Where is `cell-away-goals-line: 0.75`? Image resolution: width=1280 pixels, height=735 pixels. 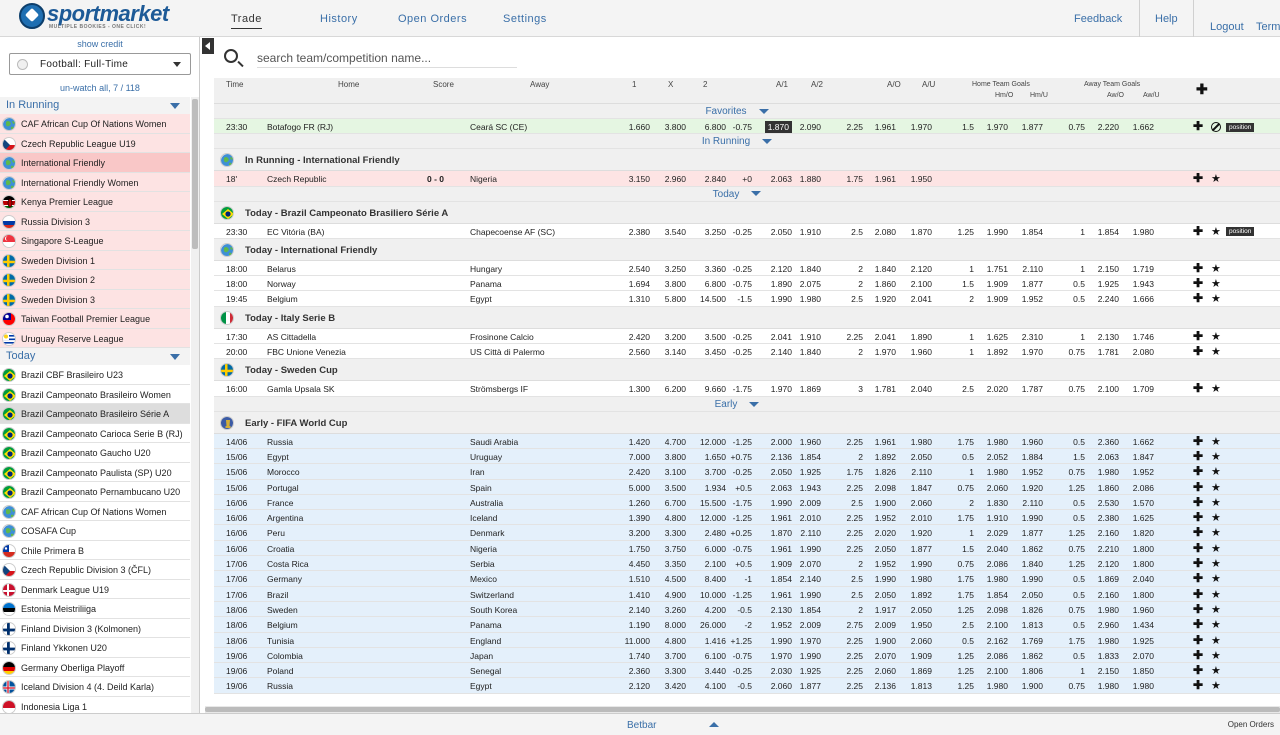
cell-away-goals-line: 0.75 is located at coordinates (1076, 548).